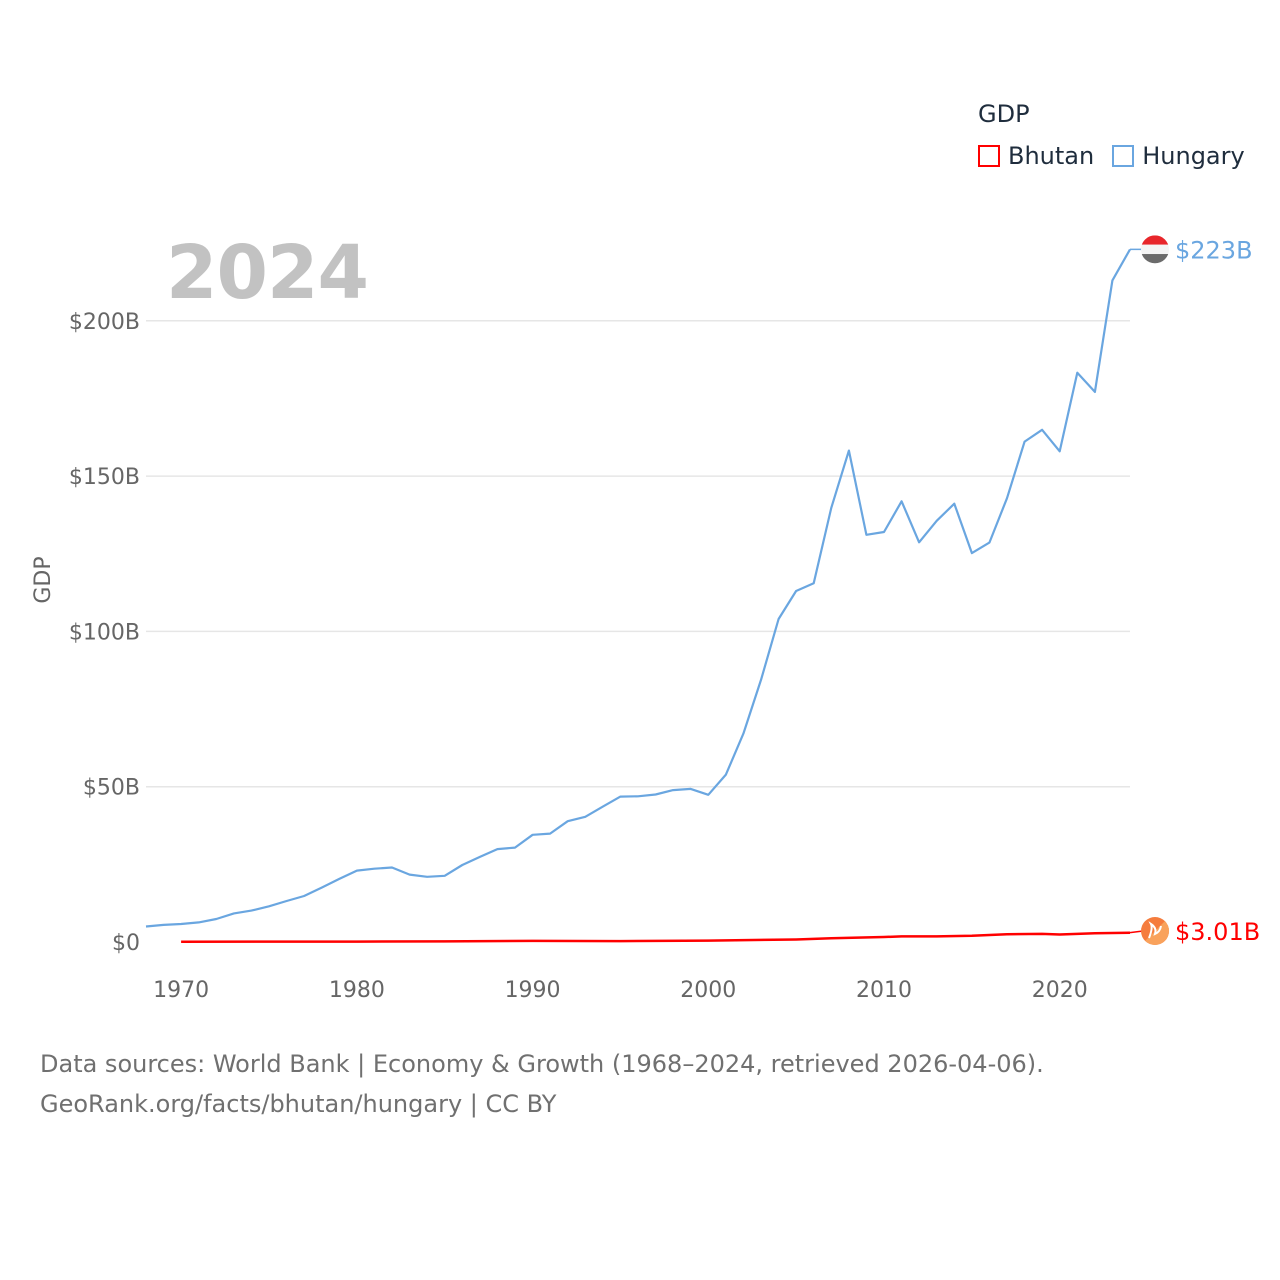 This screenshot has height=1280, width=1280. I want to click on legend-swatch-bhutan, so click(989, 156).